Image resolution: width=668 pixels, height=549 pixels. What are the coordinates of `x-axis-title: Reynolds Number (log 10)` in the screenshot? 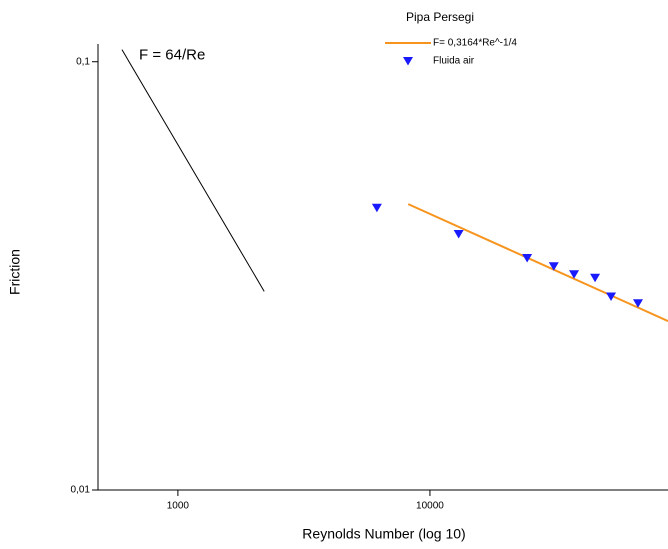 It's located at (383, 534).